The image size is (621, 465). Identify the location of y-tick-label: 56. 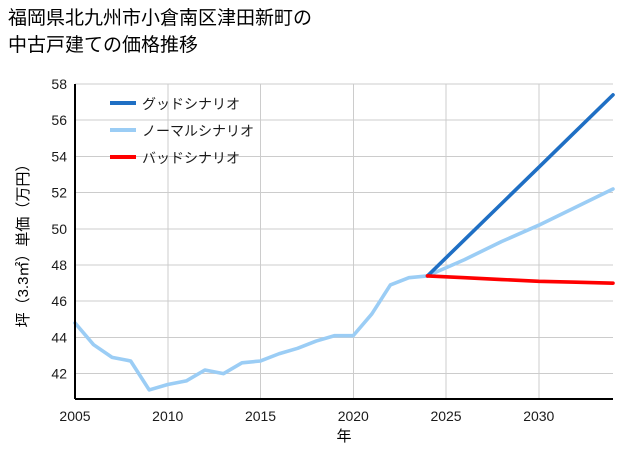
(59, 120).